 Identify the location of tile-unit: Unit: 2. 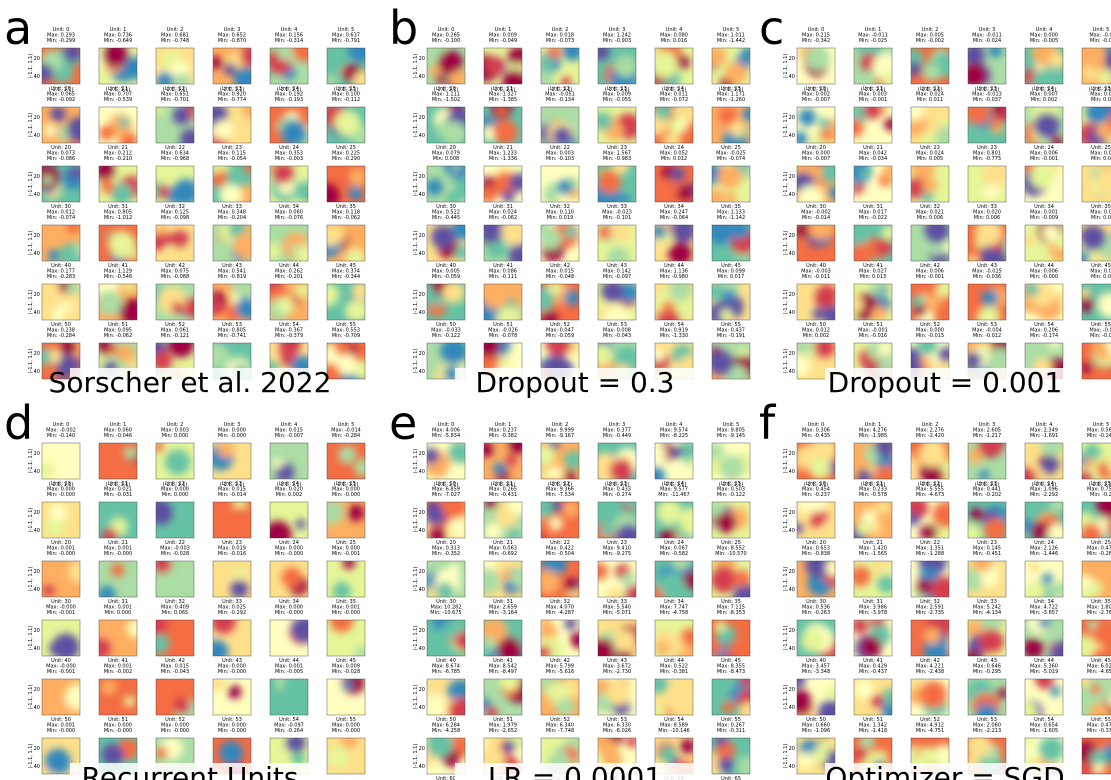
(560, 30).